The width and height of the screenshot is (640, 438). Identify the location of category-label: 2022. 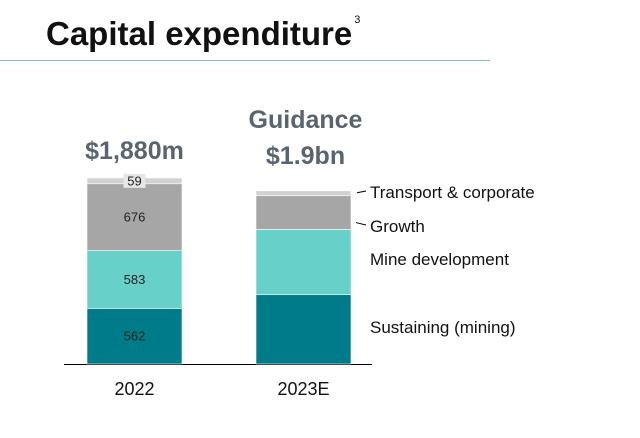
(134, 389).